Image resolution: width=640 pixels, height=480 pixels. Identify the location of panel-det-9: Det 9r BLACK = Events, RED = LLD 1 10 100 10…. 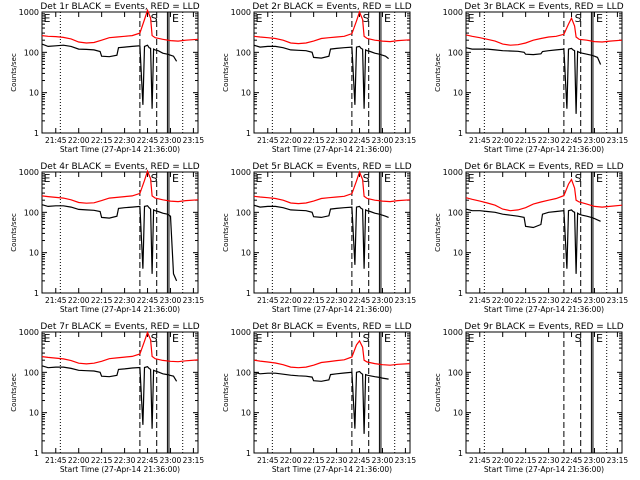
(531, 398).